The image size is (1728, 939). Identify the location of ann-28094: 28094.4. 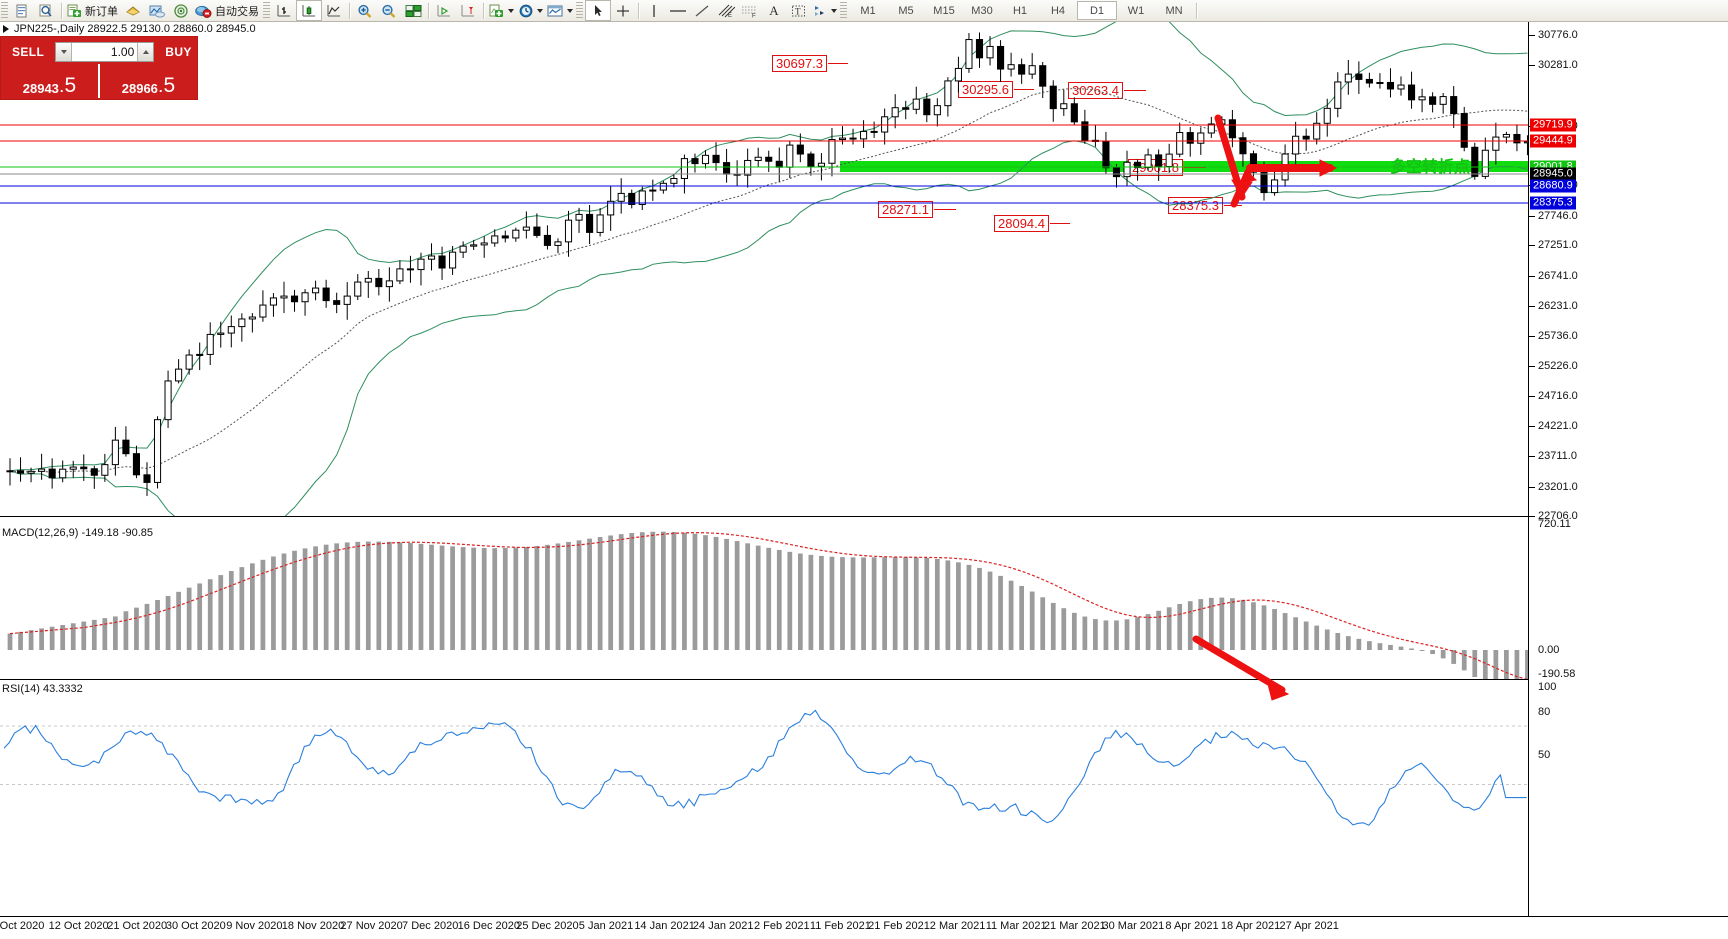
(1021, 223).